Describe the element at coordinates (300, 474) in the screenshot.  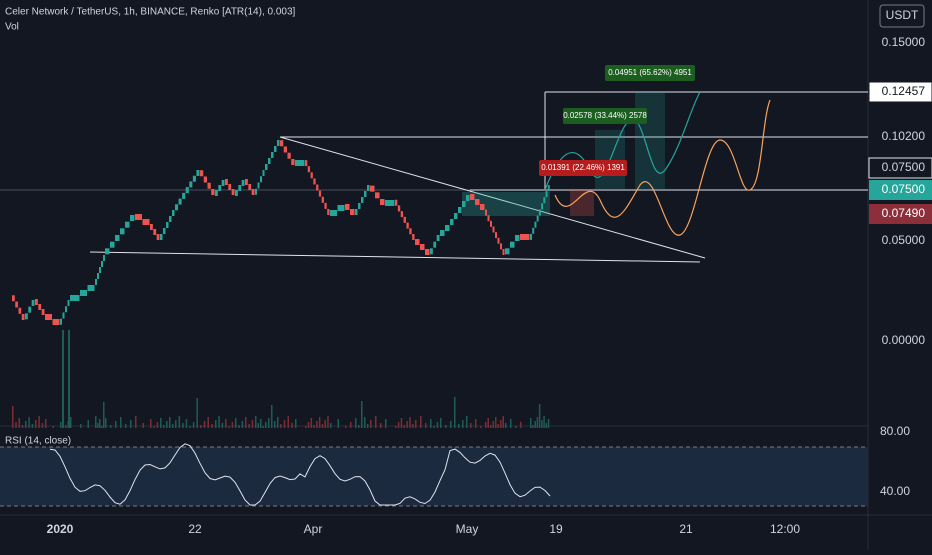
I see `rsi-line` at that location.